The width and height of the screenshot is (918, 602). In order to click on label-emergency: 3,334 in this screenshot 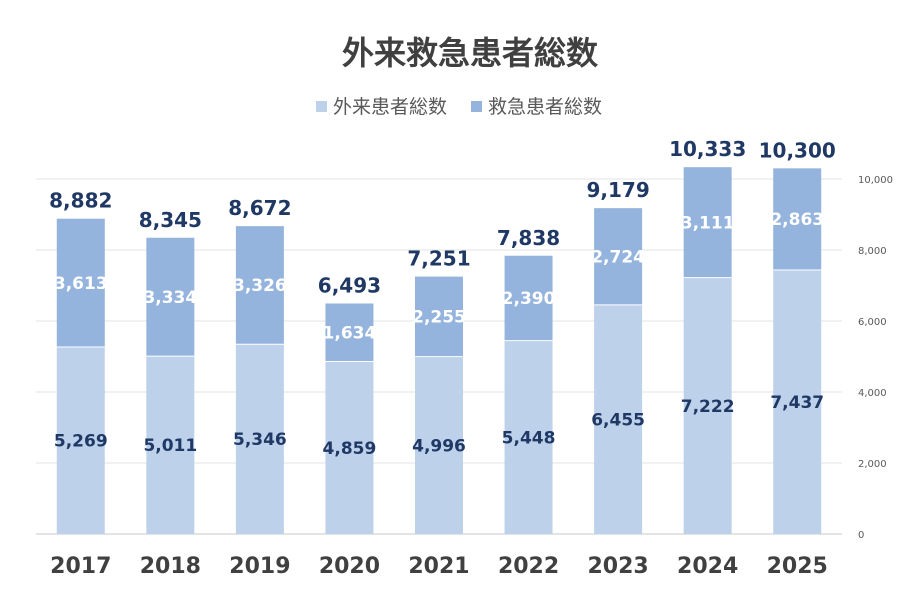, I will do `click(170, 298)`.